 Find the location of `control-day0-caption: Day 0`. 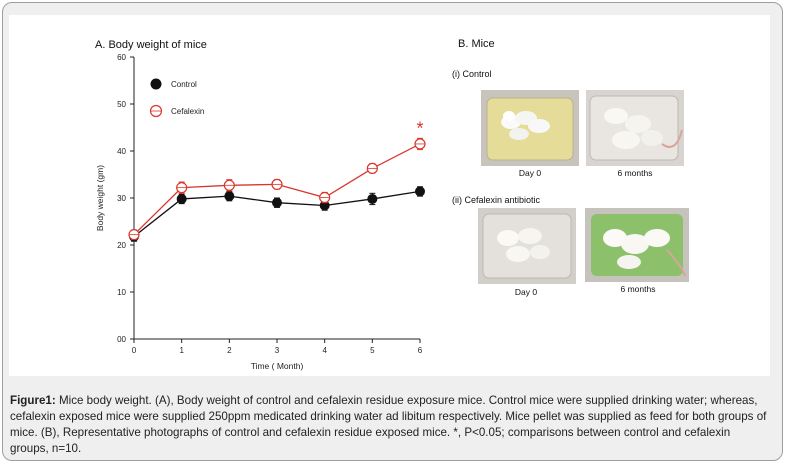

control-day0-caption: Day 0 is located at coordinates (530, 173).